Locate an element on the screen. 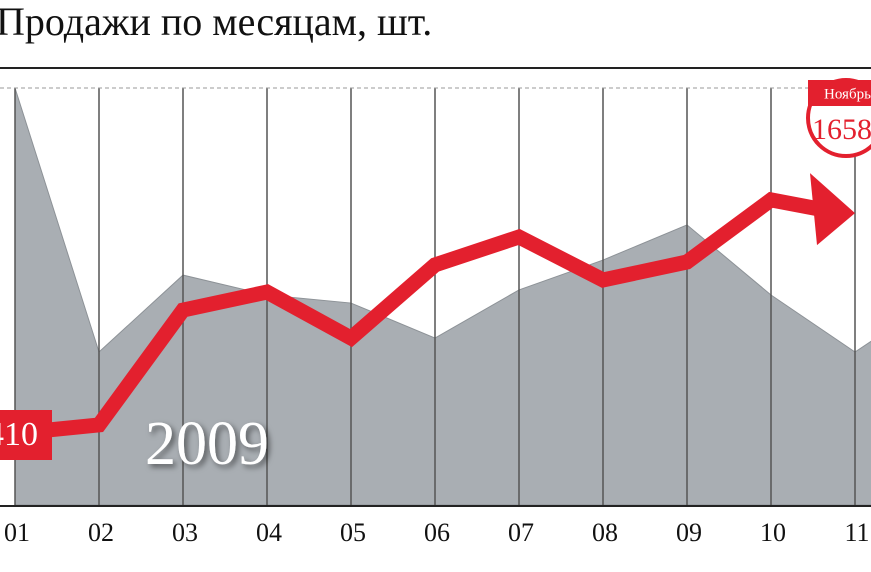 This screenshot has height=572, width=871. arrow-head is located at coordinates (832, 209).